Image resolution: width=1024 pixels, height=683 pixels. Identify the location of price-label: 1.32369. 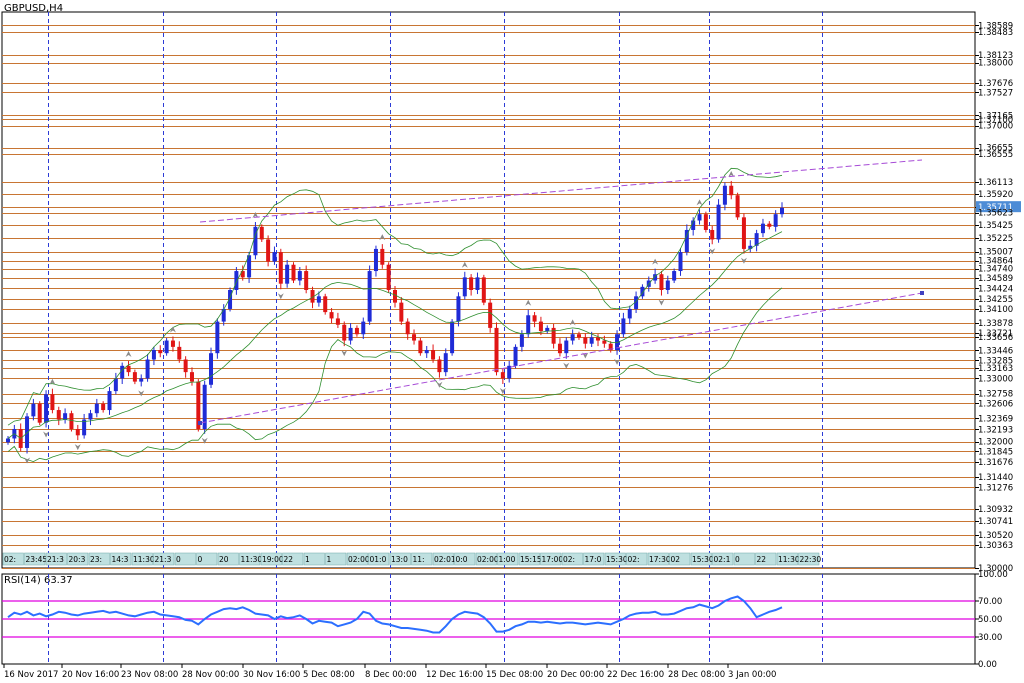
(995, 419).